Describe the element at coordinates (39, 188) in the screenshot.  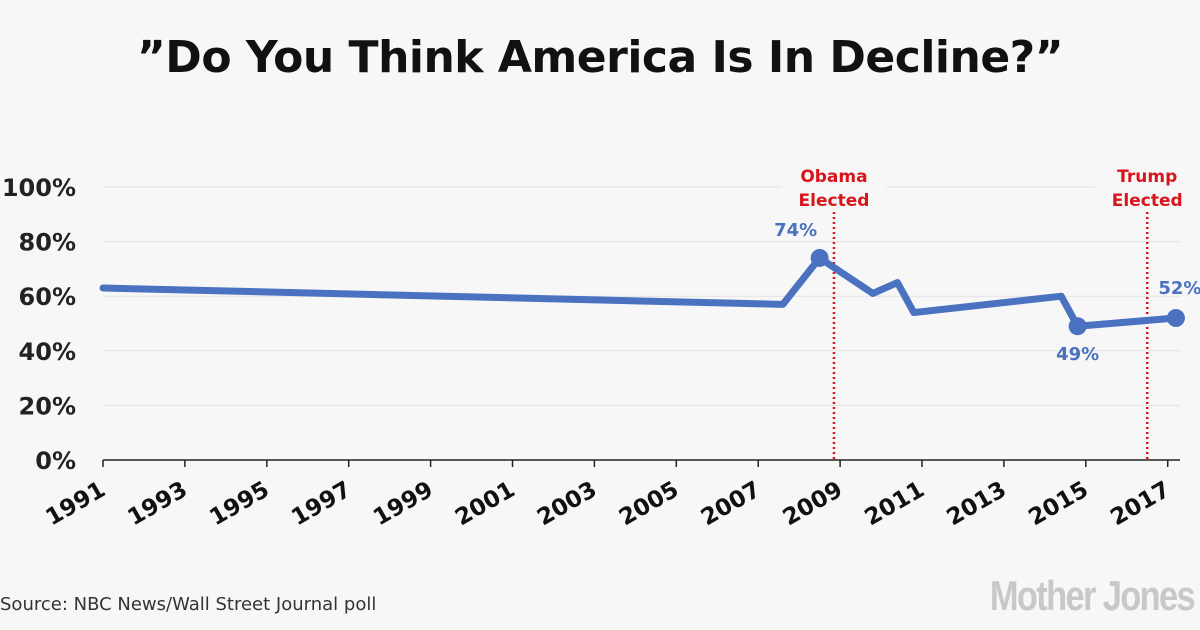
I see `y-tick-label: 100%` at that location.